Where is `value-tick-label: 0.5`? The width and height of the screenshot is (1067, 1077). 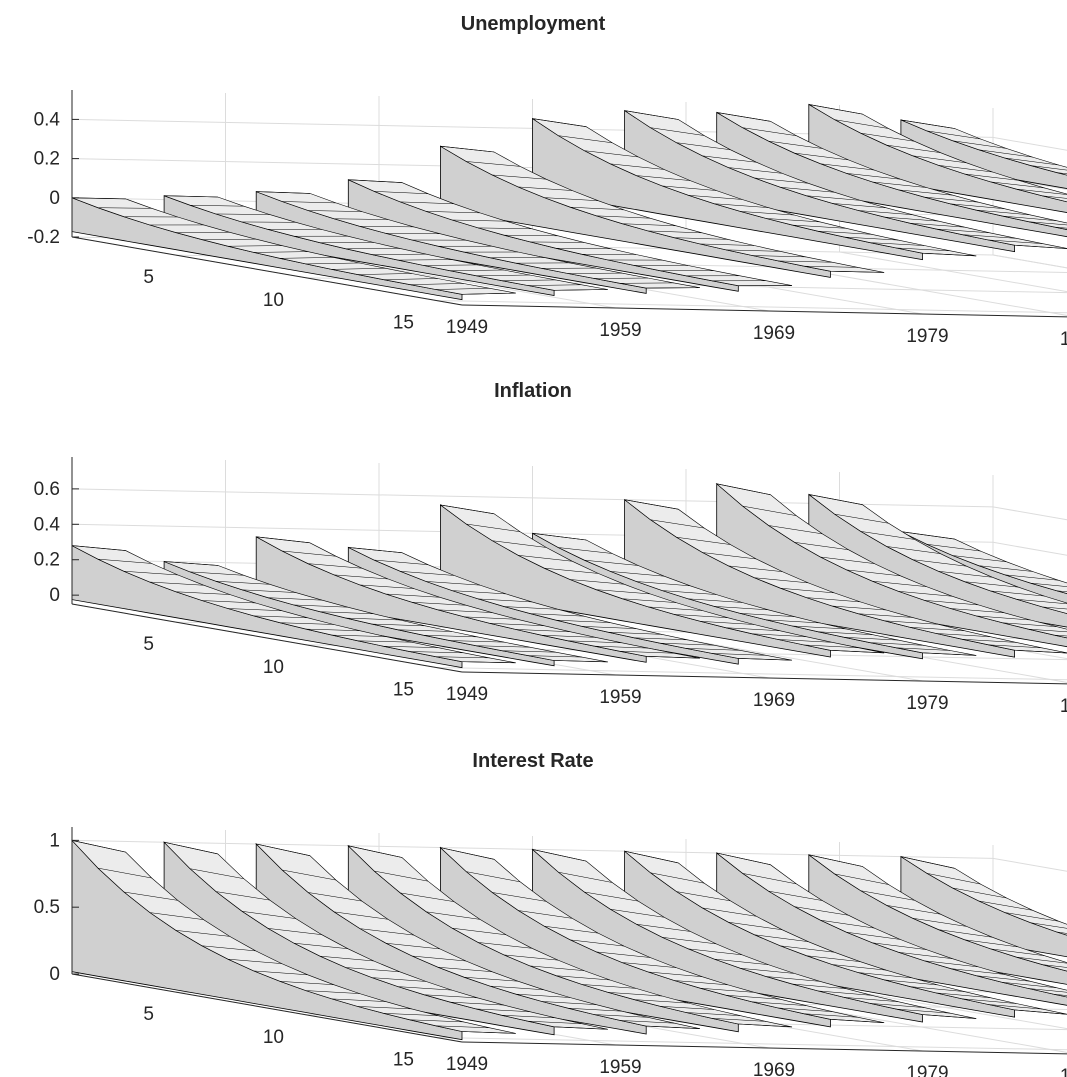
value-tick-label: 0.5 is located at coordinates (47, 907).